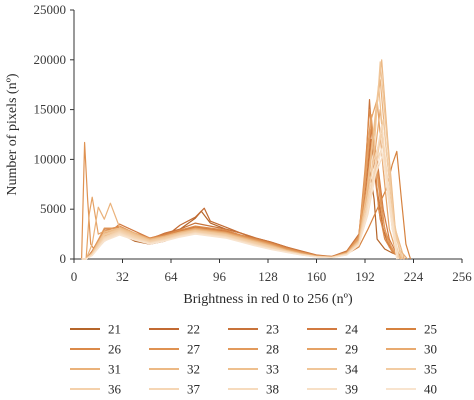  What do you see at coordinates (272, 369) in the screenshot?
I see `legend-label-33: 33` at bounding box center [272, 369].